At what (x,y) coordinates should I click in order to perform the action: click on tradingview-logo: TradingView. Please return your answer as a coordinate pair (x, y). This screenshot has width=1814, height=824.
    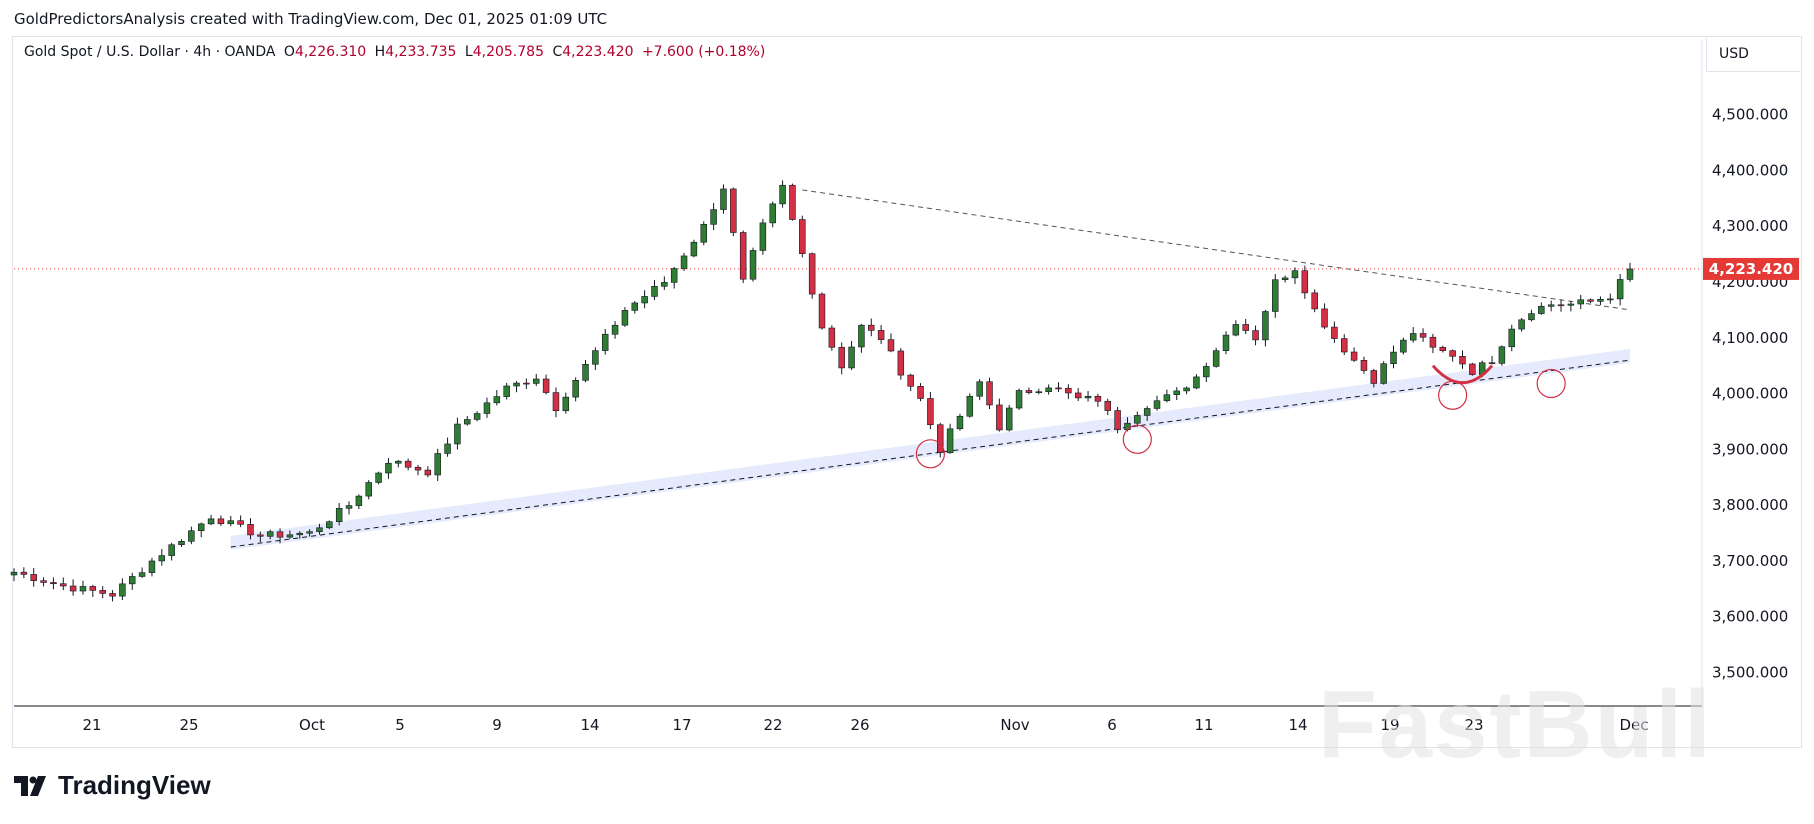
    Looking at the image, I should click on (112, 785).